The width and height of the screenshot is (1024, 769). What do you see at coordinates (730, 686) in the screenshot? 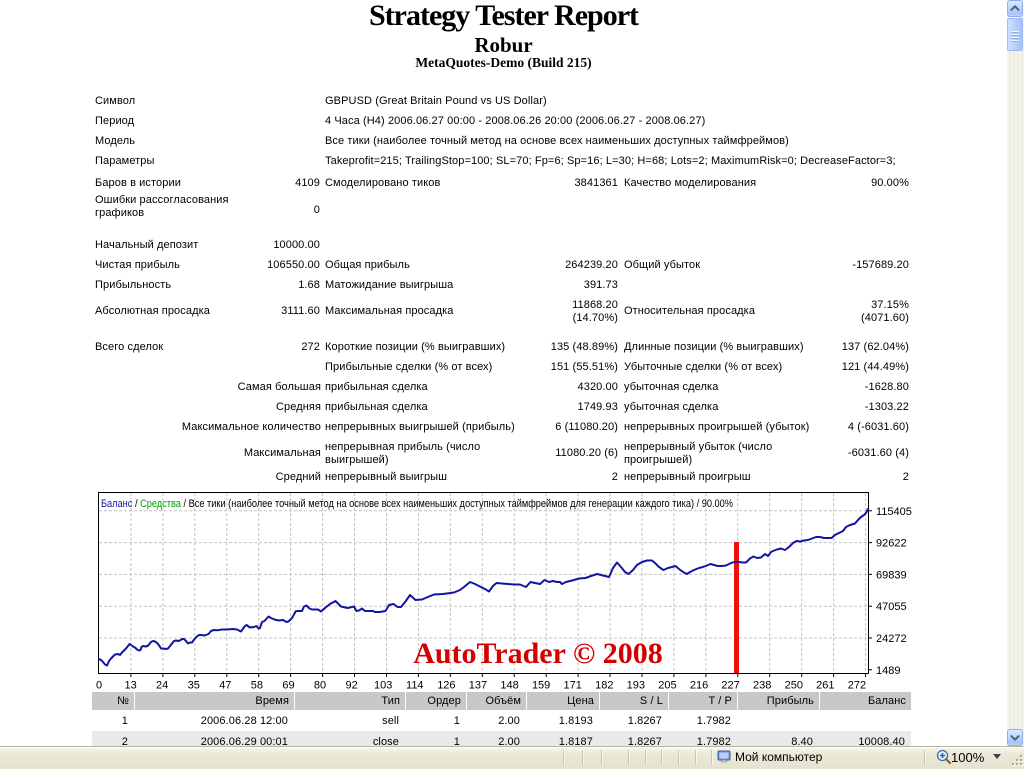
I see `svg-text: 227` at bounding box center [730, 686].